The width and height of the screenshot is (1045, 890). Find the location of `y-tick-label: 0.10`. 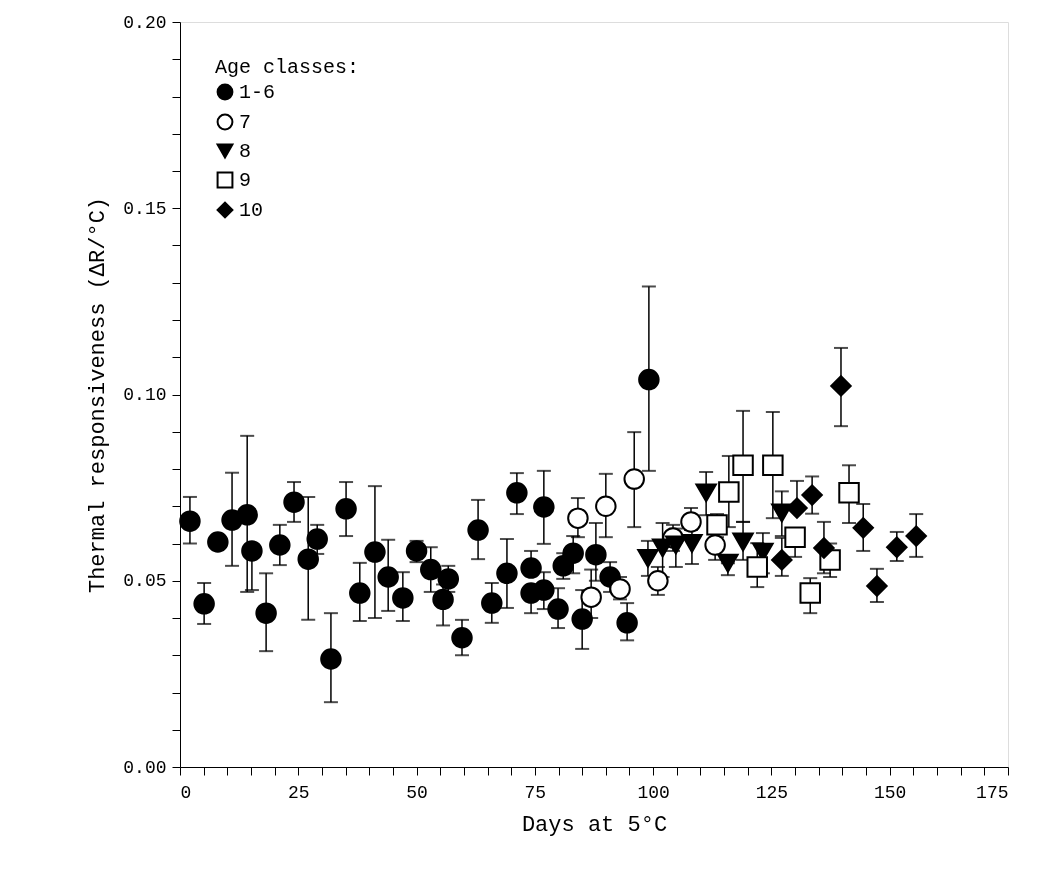

y-tick-label: 0.10 is located at coordinates (145, 395).